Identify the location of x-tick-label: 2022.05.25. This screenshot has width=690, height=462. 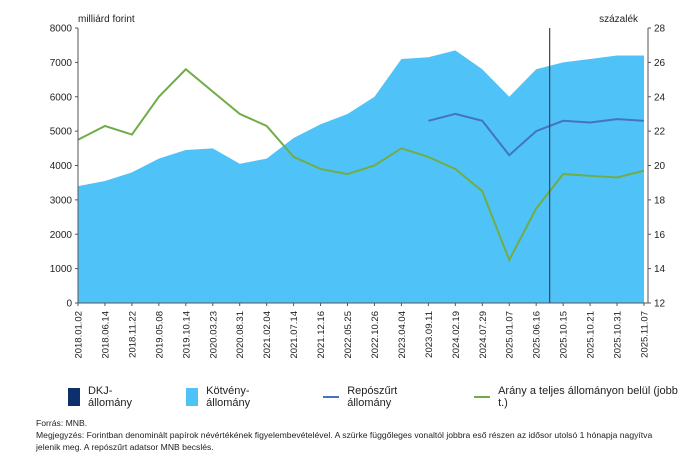
(348, 335).